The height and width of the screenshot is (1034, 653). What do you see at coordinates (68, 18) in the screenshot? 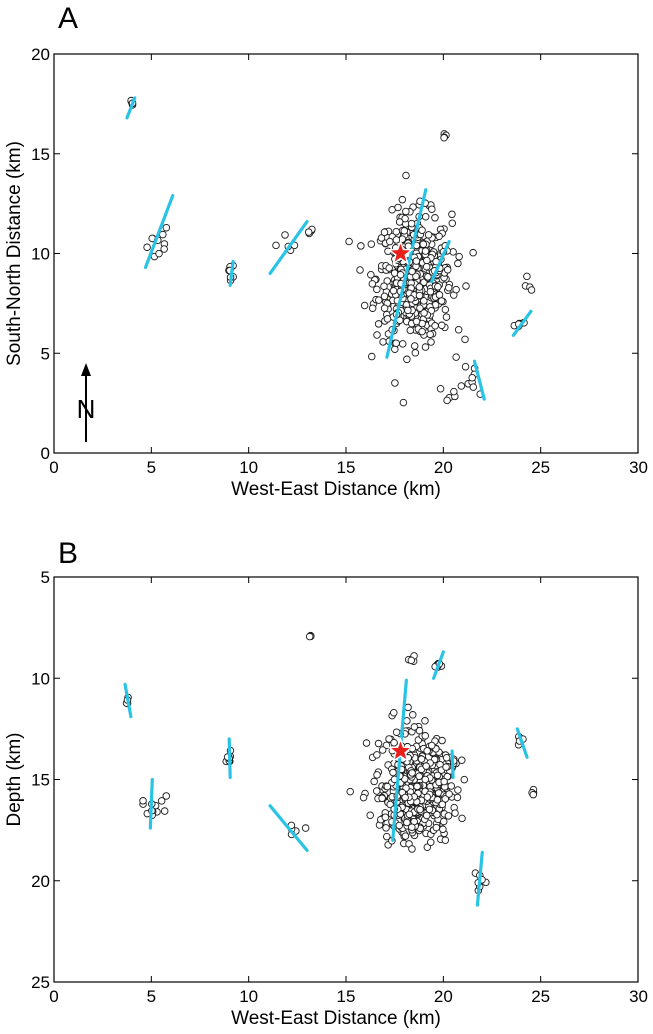
I see `panel-label: A` at bounding box center [68, 18].